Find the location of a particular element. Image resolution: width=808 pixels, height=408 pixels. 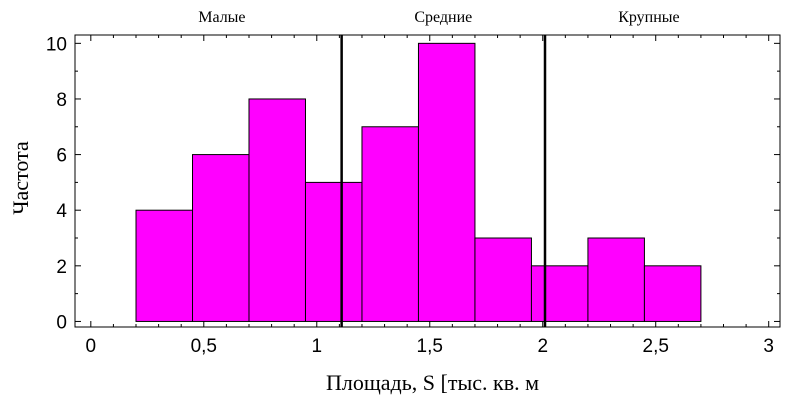

region-label: Малые is located at coordinates (221, 17).